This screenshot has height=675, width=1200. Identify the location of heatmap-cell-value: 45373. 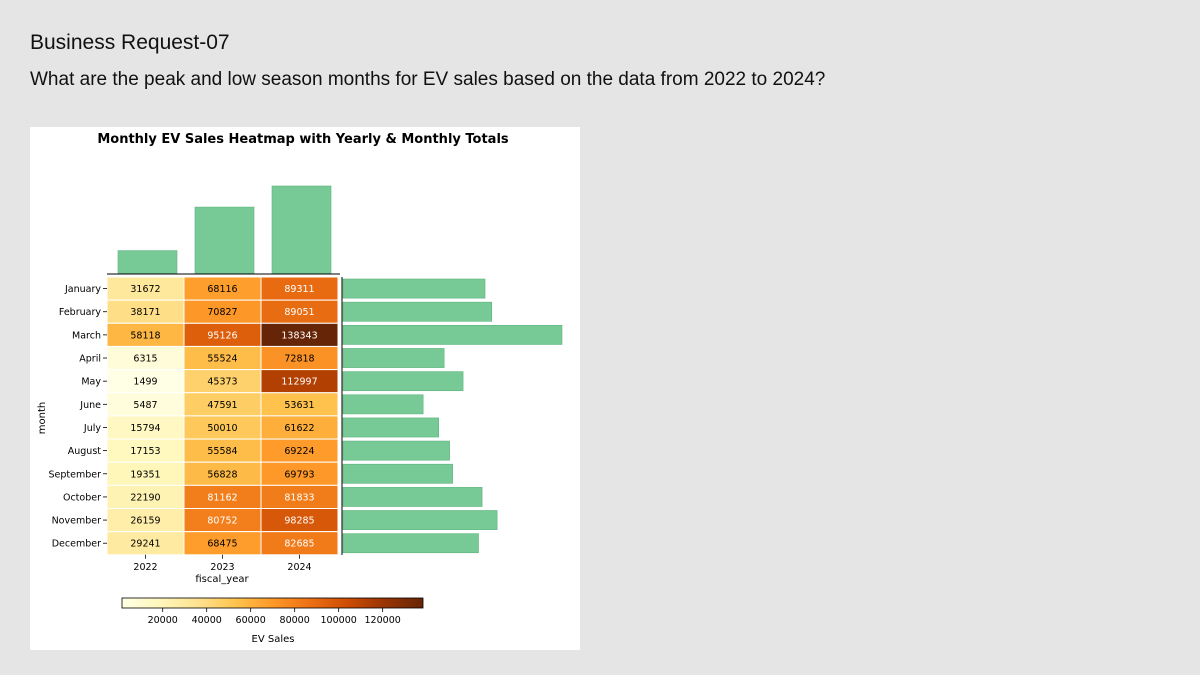
(222, 382).